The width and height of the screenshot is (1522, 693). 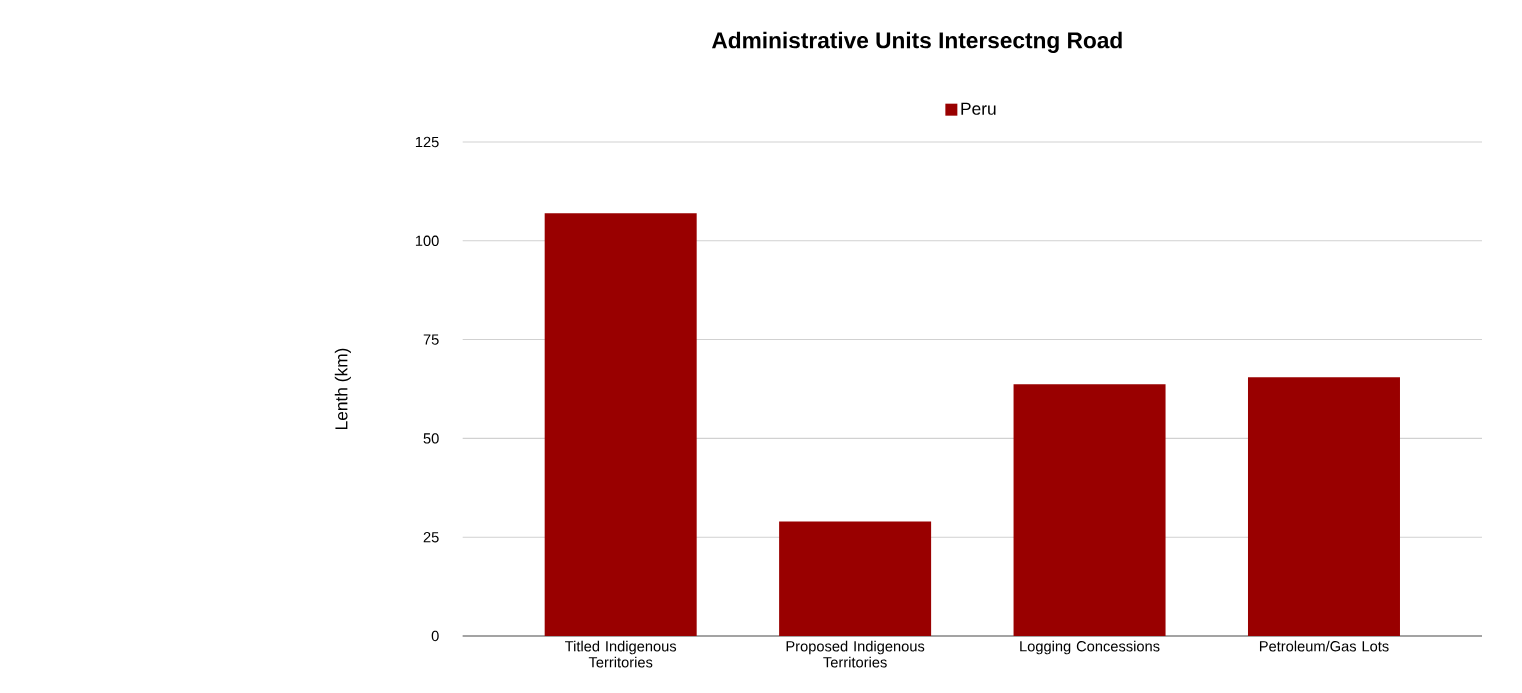 I want to click on x-tick-label: Proposed Indigenous Territories, so click(x=855, y=654).